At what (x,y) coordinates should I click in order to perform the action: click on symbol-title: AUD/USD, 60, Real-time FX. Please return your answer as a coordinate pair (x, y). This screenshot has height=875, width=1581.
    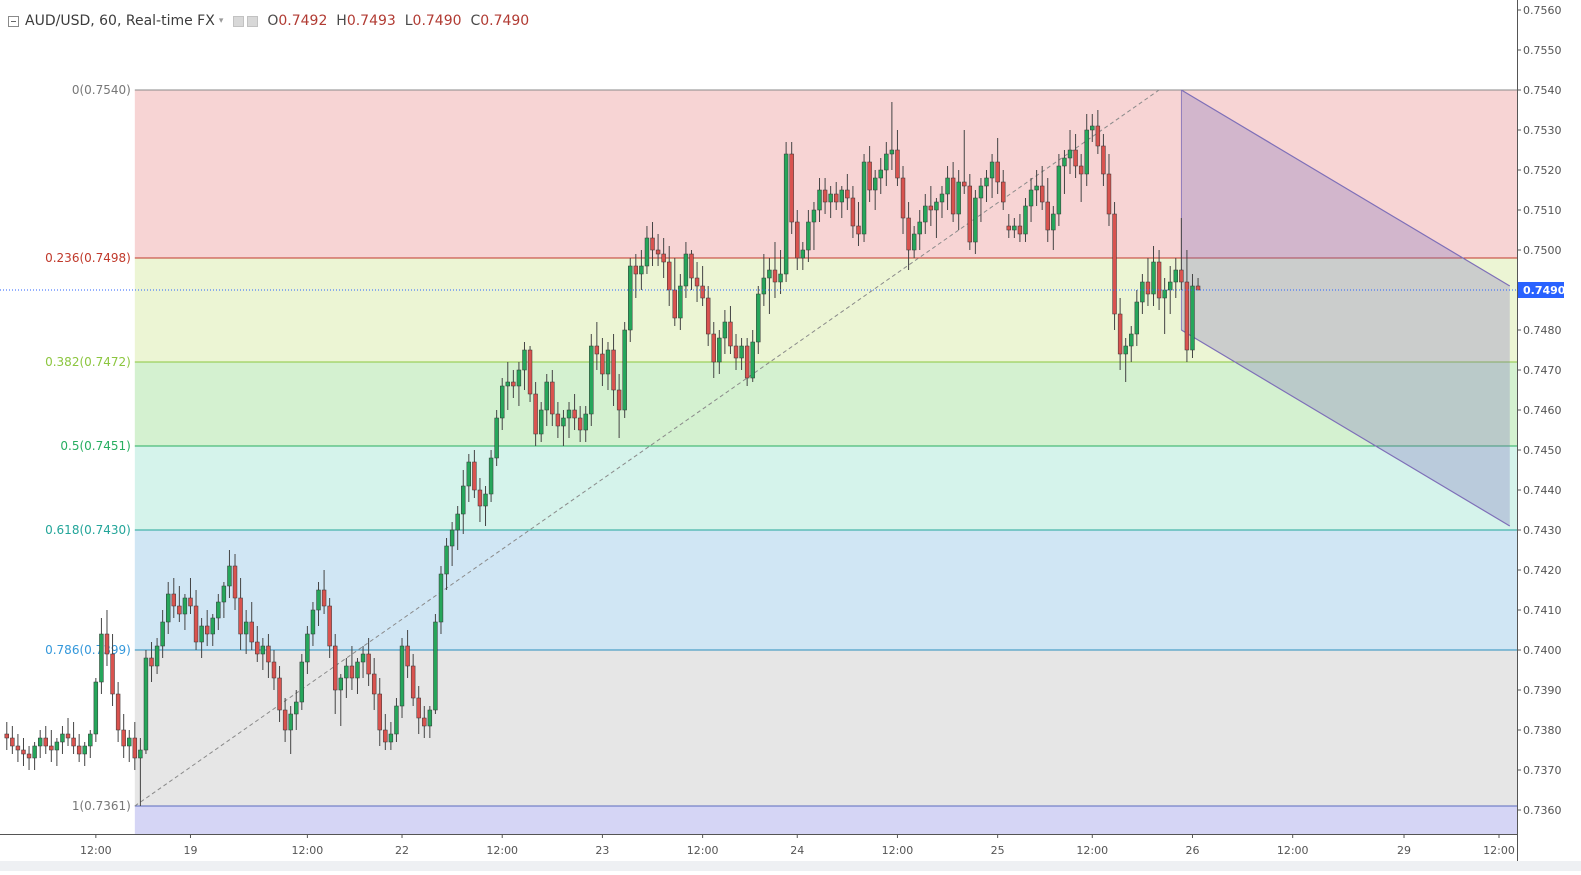
    Looking at the image, I should click on (120, 21).